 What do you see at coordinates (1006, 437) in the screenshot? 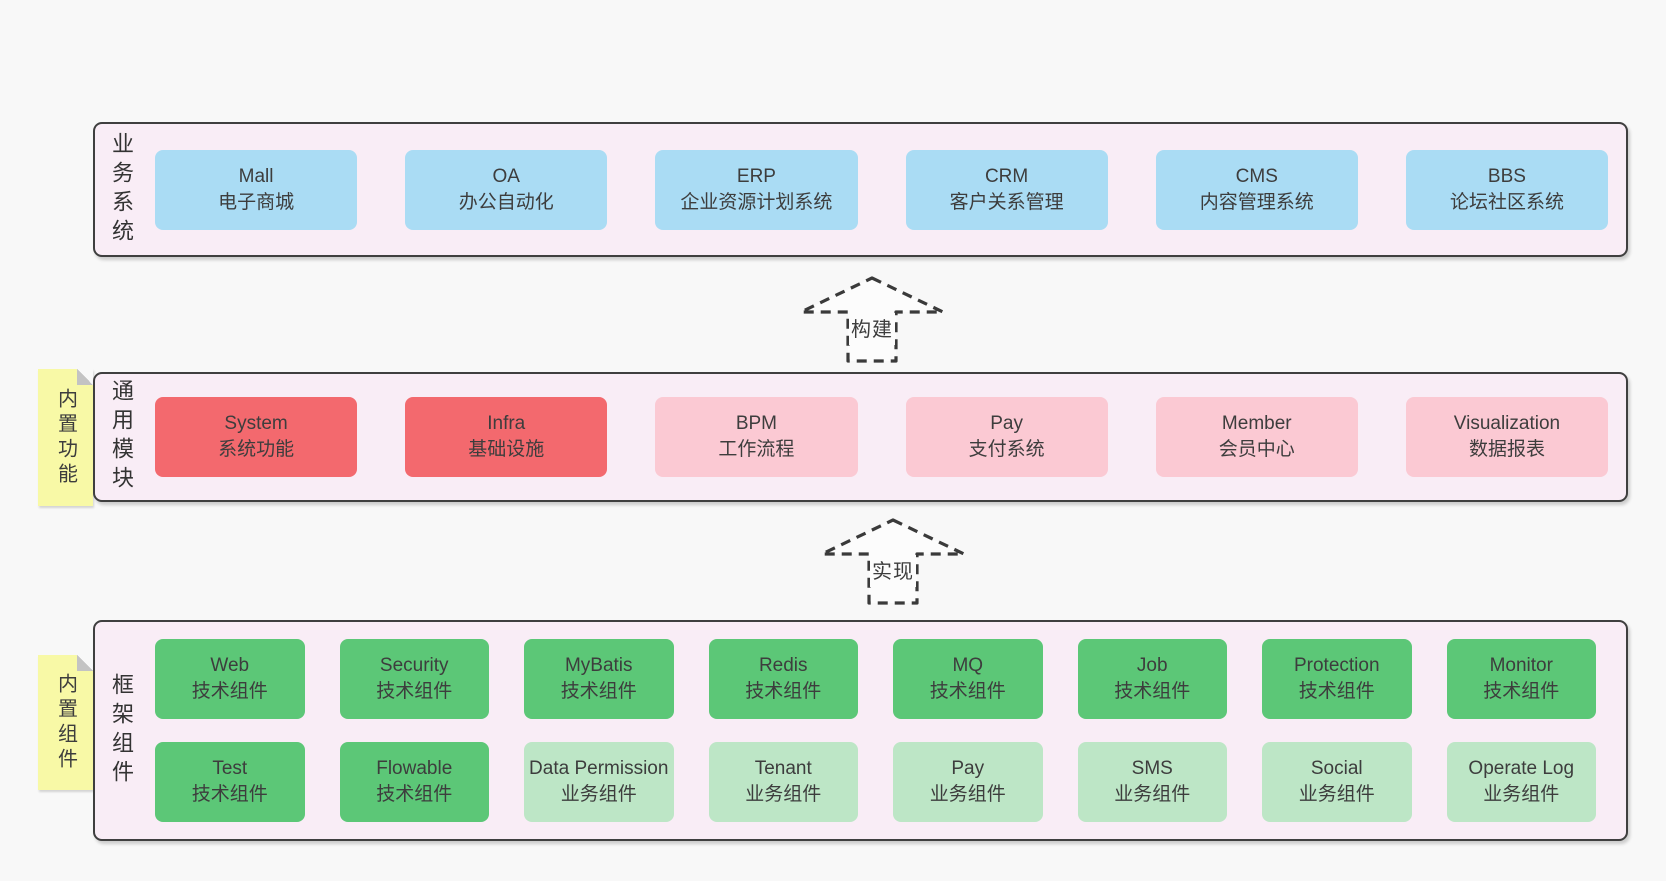
I see `box-pay-module: Pay 支付系统` at bounding box center [1006, 437].